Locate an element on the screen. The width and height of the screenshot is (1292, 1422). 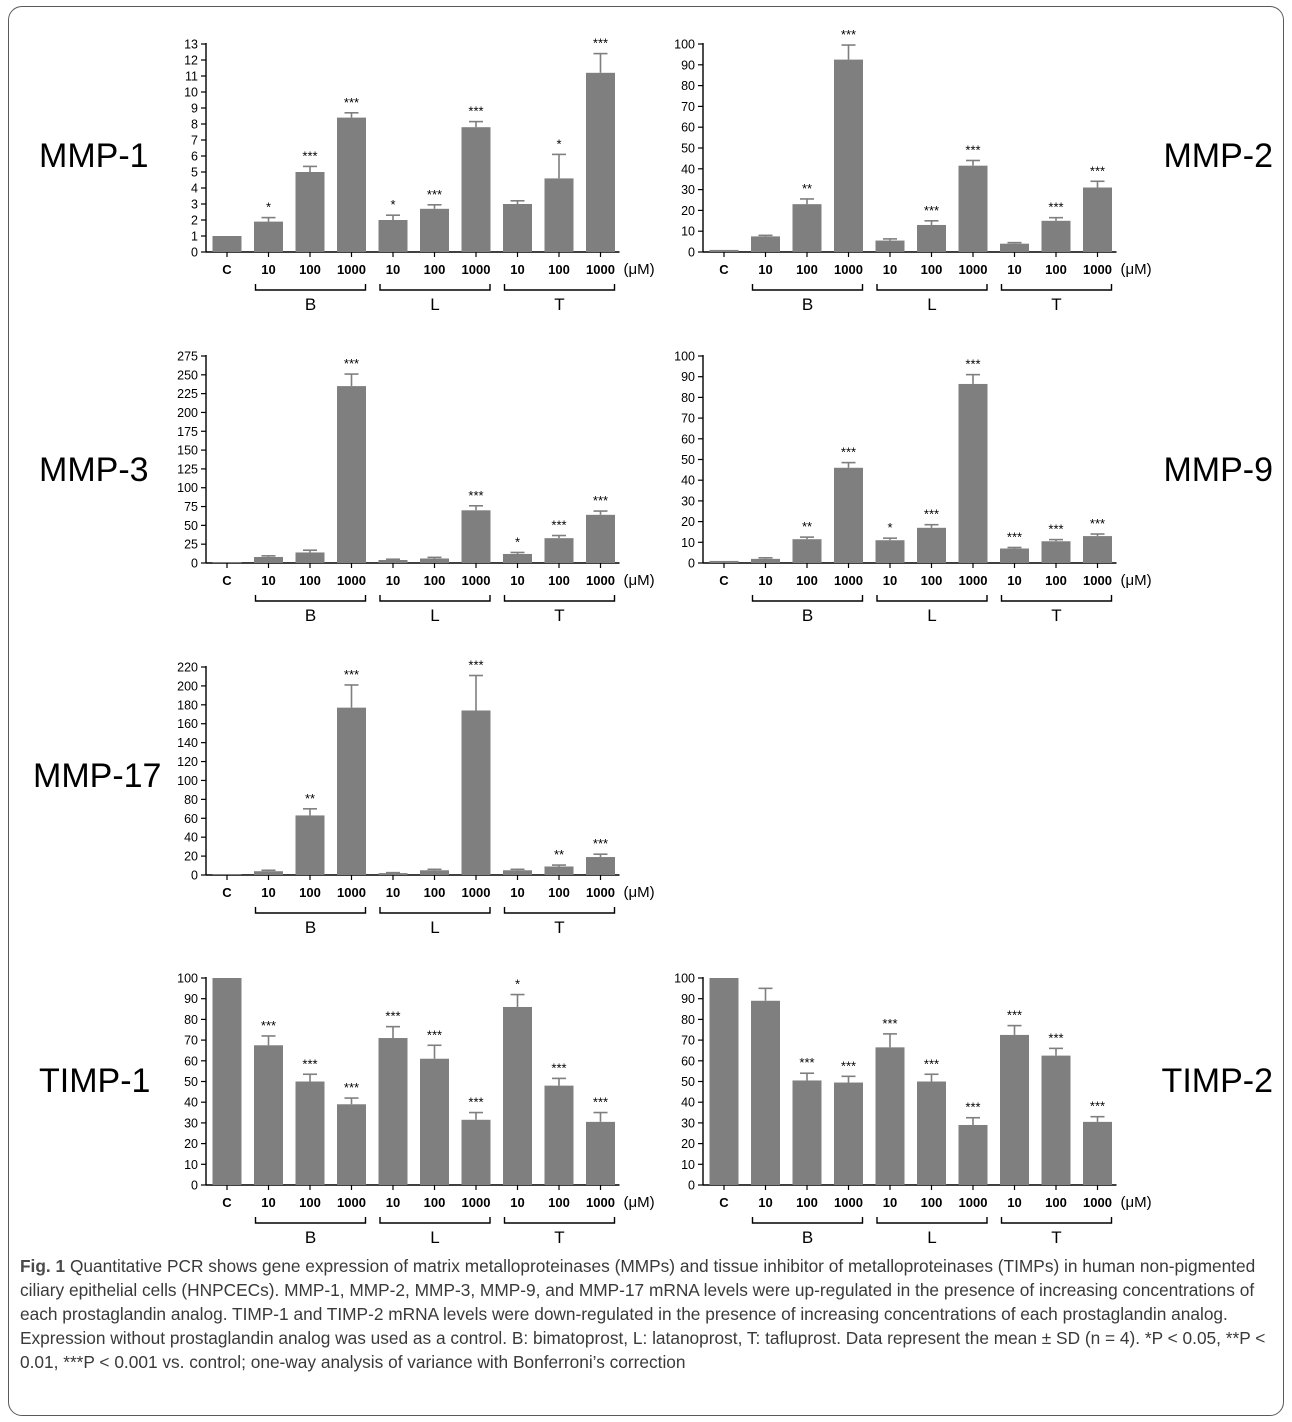
panel-label: MMP-17 is located at coordinates (97, 776).